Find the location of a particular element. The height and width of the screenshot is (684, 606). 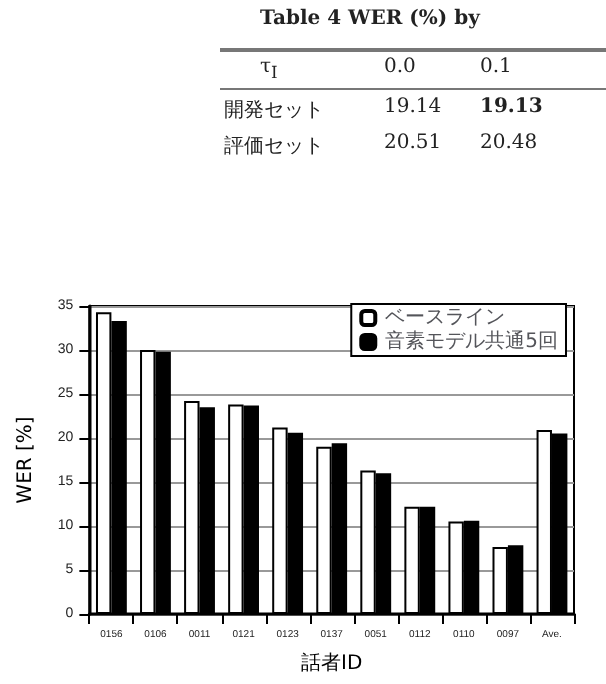

text: 20.51 is located at coordinates (413, 143).